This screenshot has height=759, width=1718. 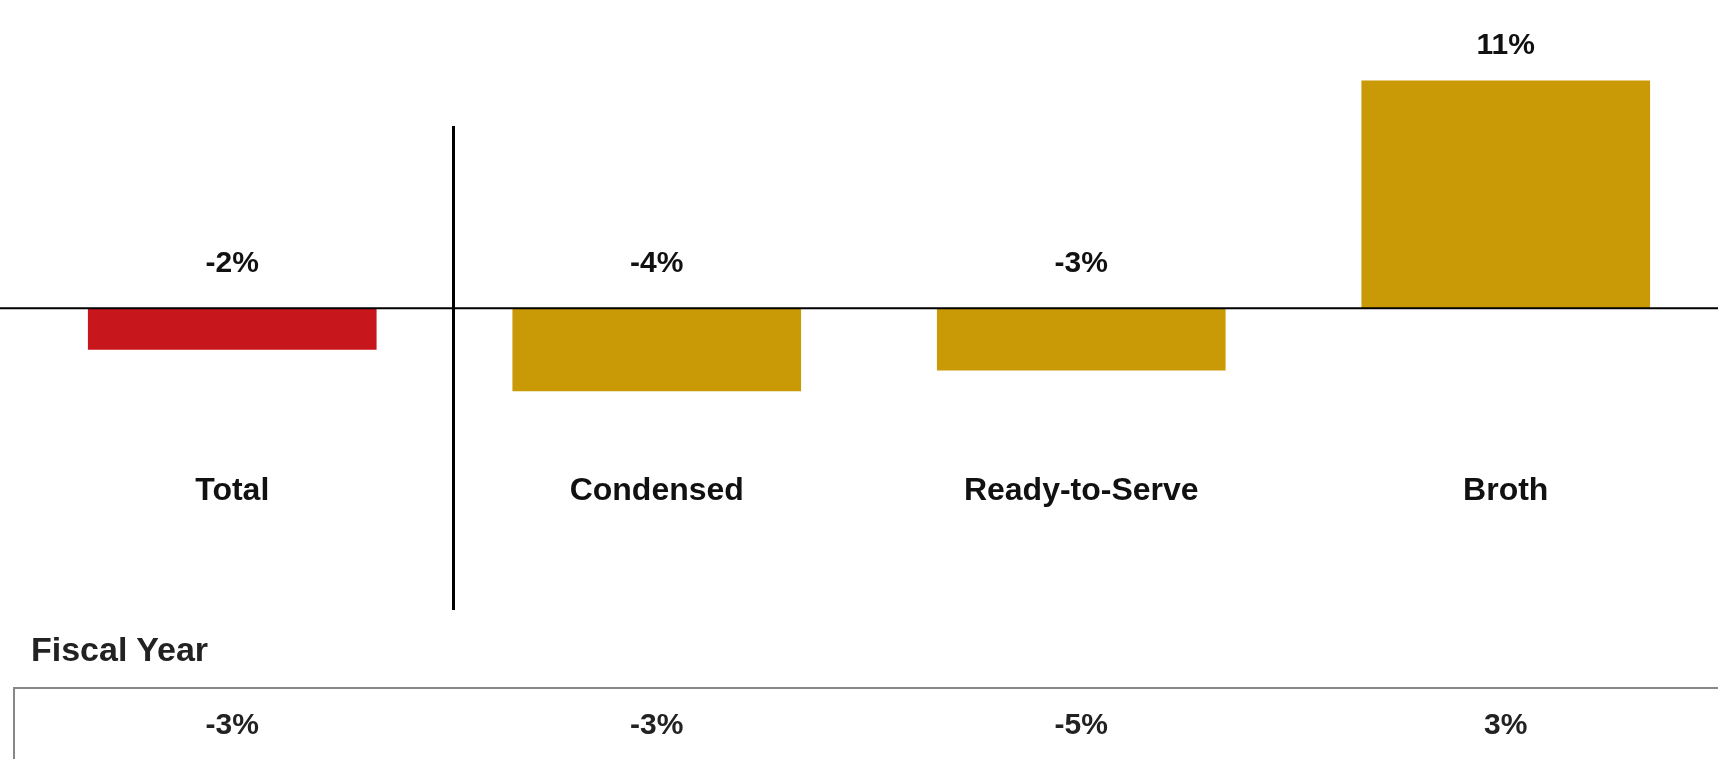 I want to click on x-tick-label: Broth, so click(x=1506, y=488).